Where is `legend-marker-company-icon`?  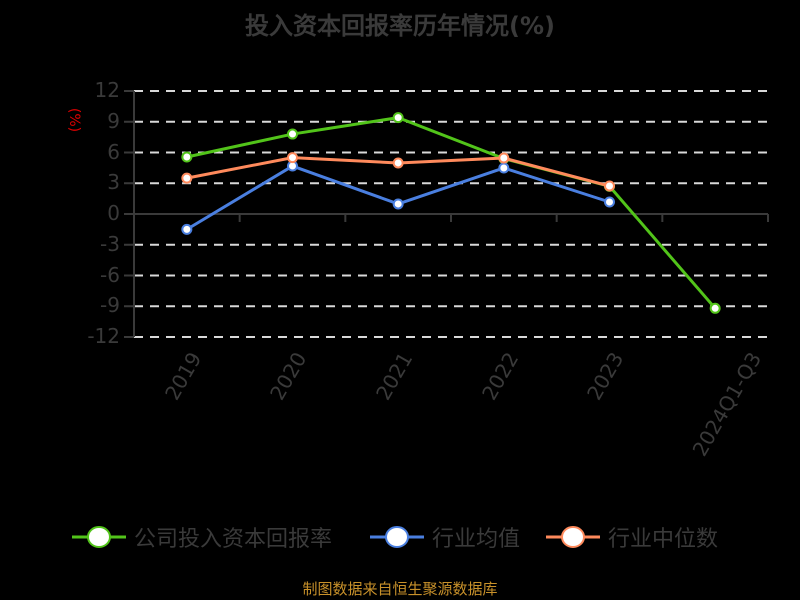 legend-marker-company-icon is located at coordinates (99, 537).